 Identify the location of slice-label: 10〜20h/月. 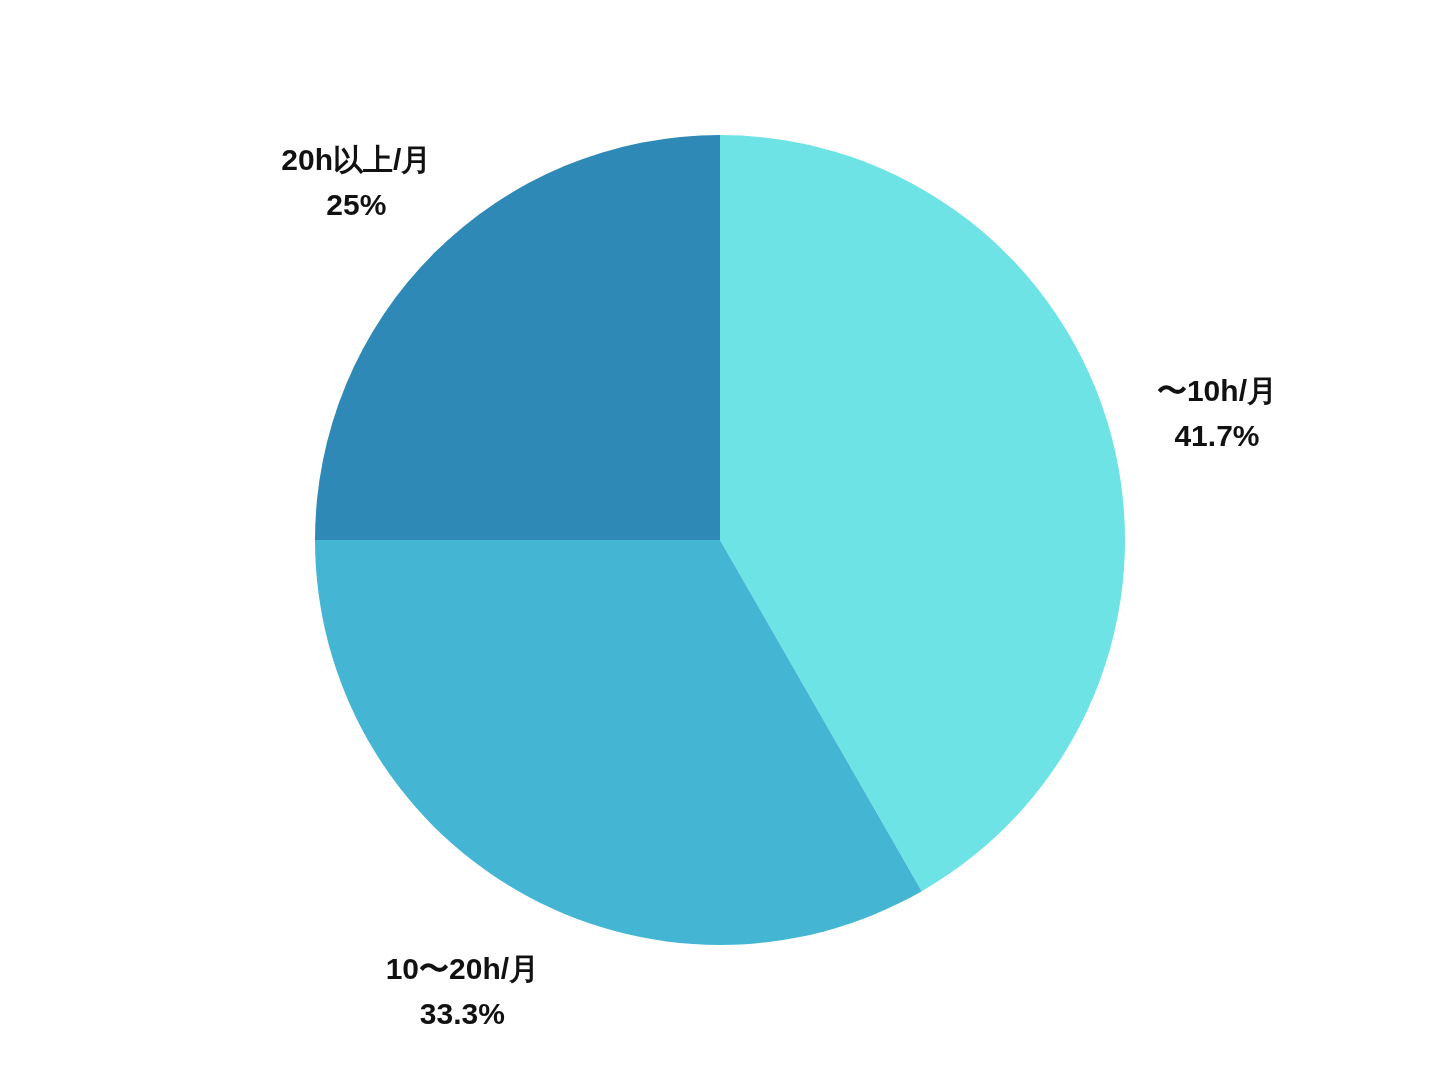
(462, 969).